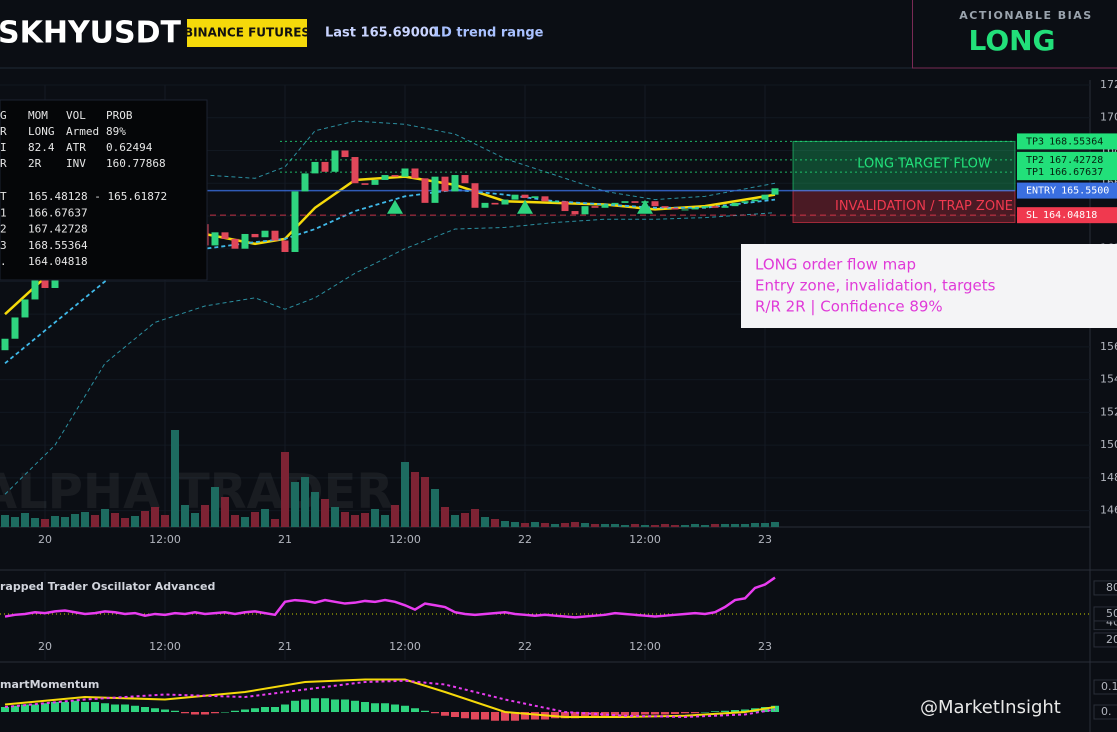 This screenshot has height=732, width=1117. Describe the element at coordinates (1108, 477) in the screenshot. I see `y-tick-label: 148` at that location.